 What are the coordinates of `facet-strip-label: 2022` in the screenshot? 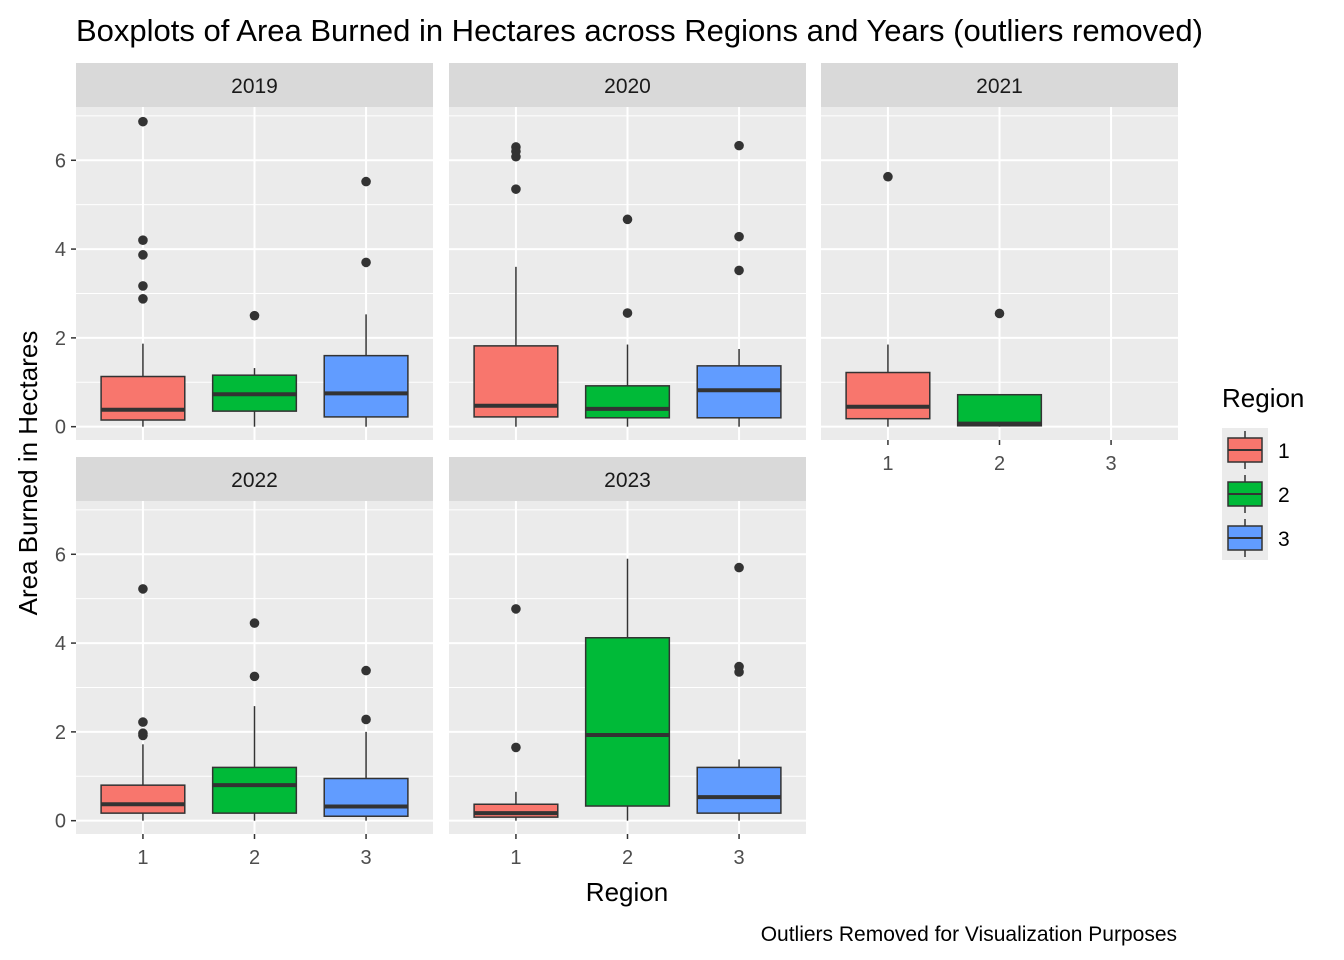 It's located at (254, 480).